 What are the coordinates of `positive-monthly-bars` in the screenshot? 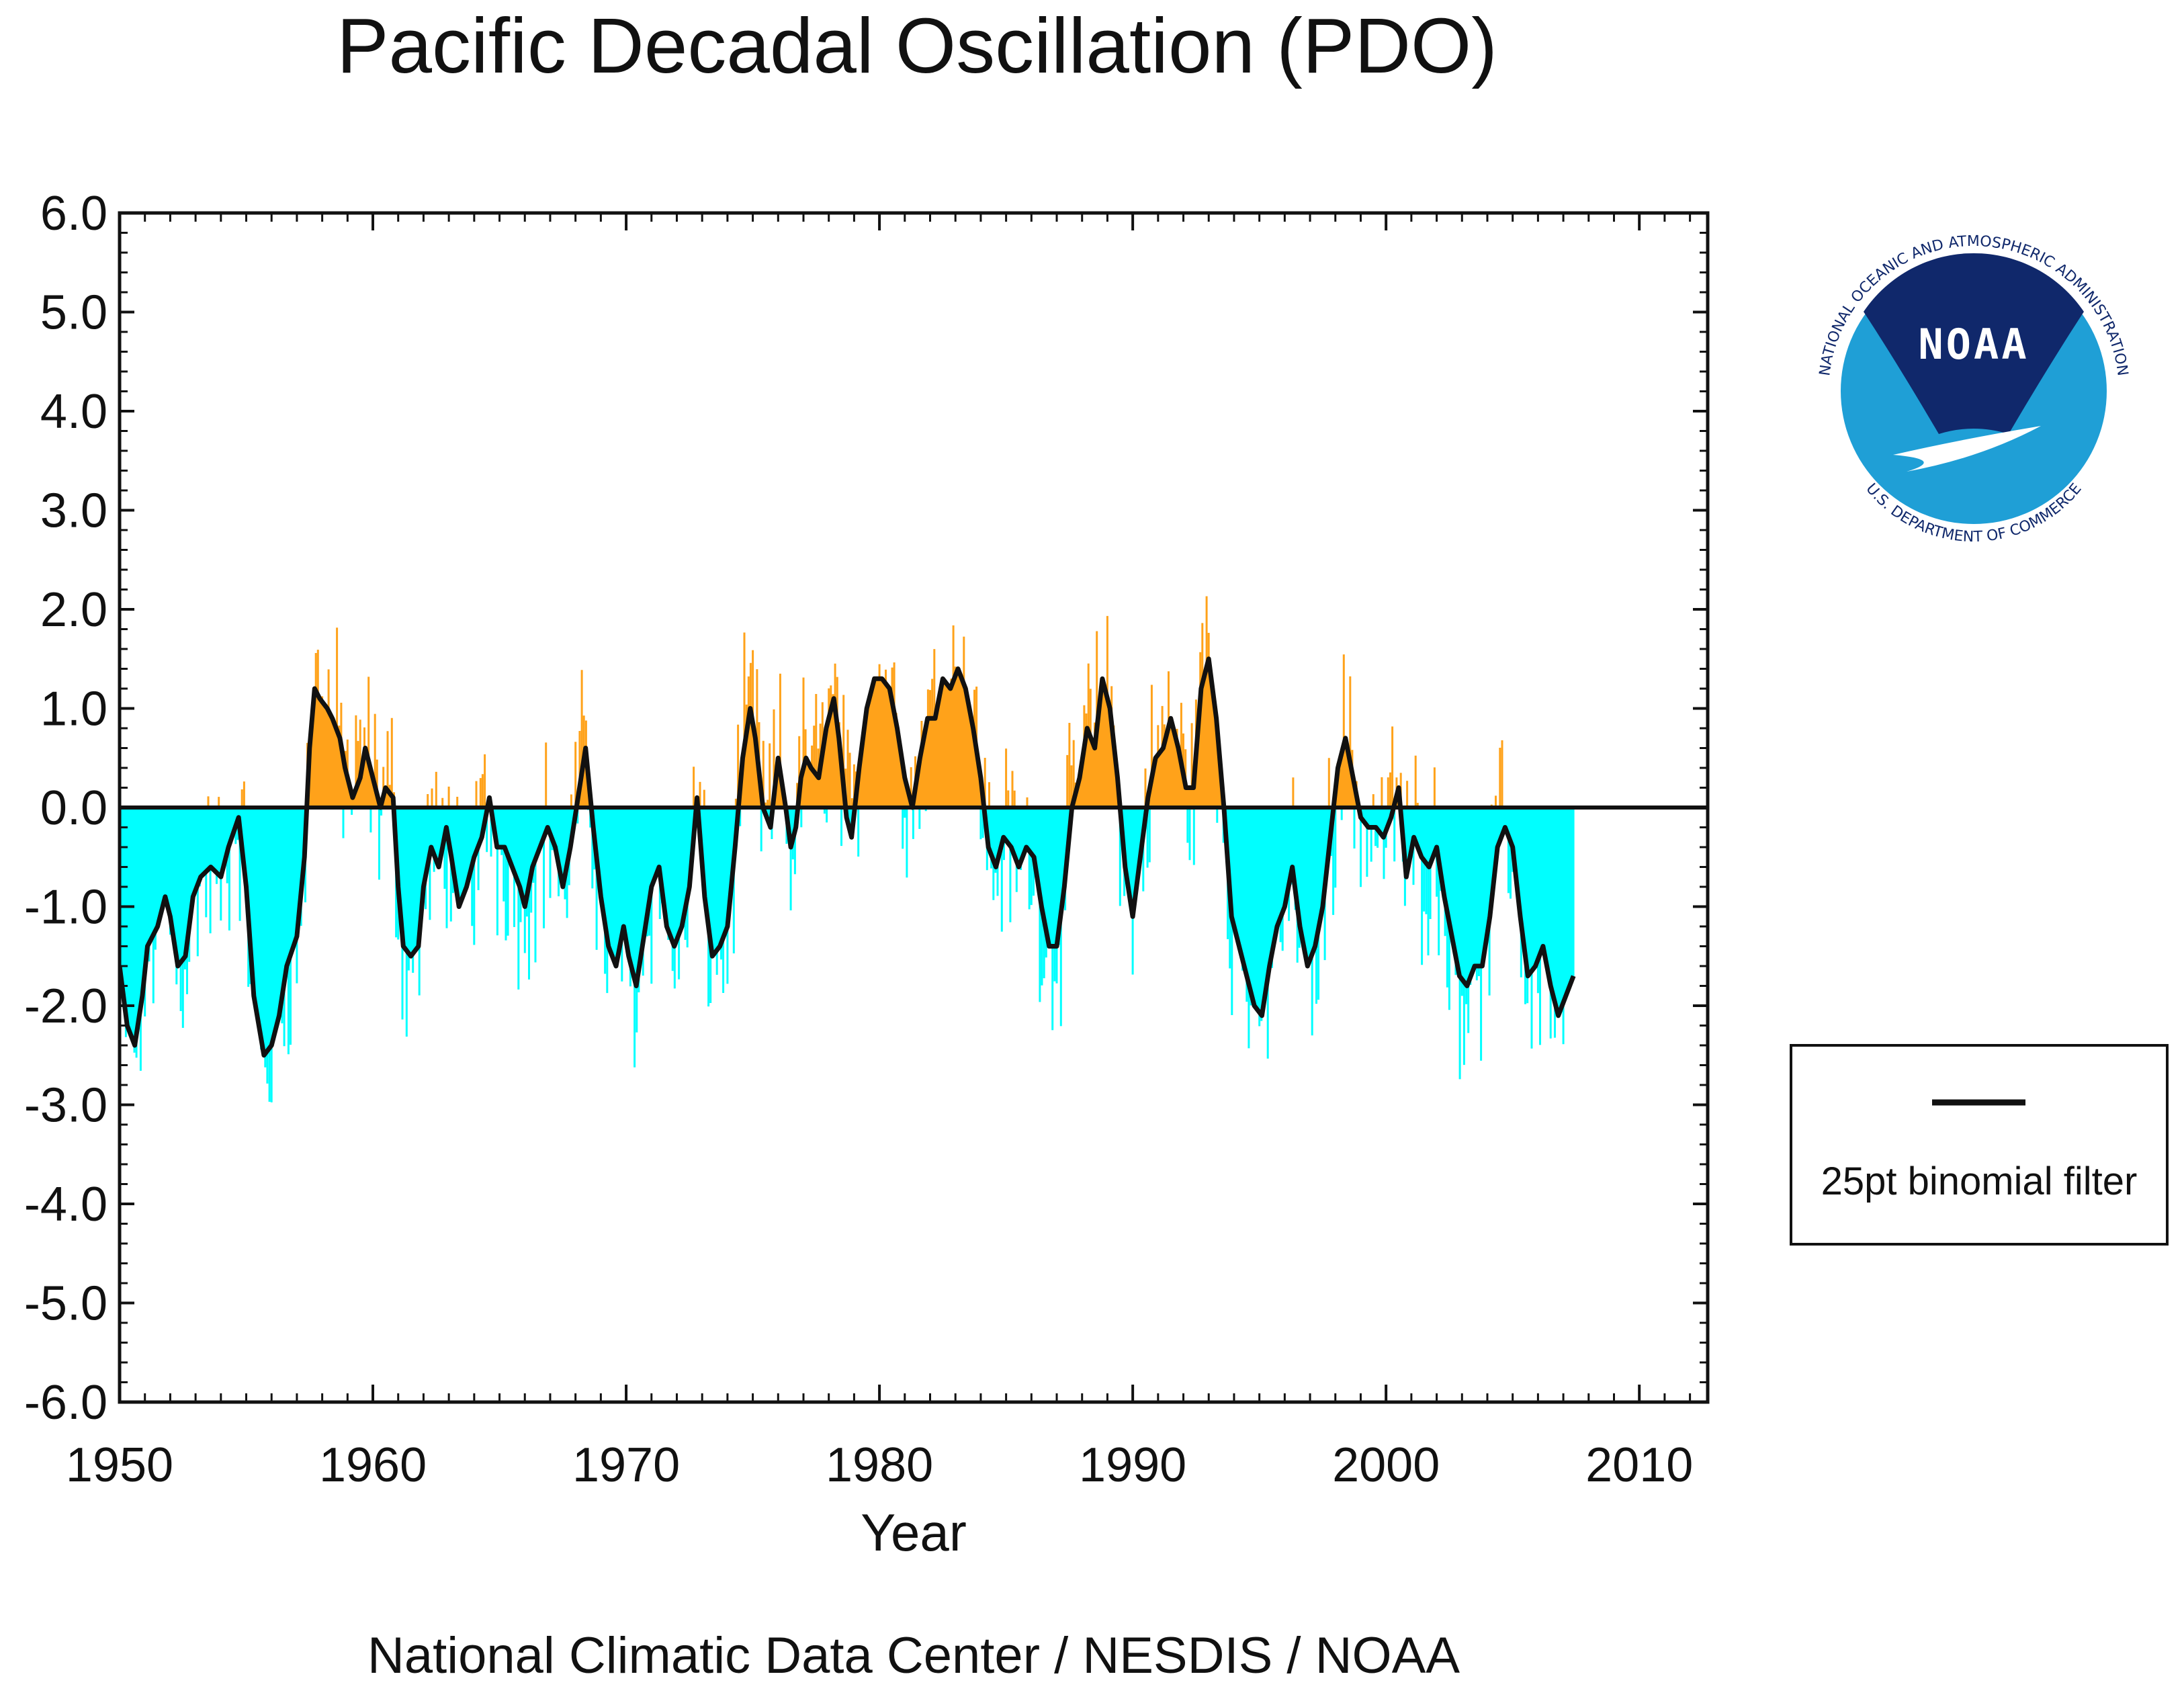 It's located at (855, 702).